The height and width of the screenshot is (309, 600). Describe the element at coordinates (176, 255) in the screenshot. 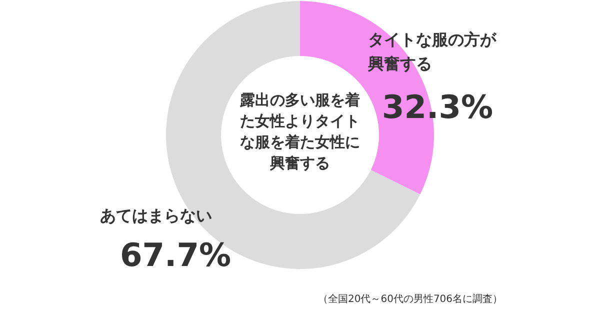

I see `data-label: 67.7%` at that location.